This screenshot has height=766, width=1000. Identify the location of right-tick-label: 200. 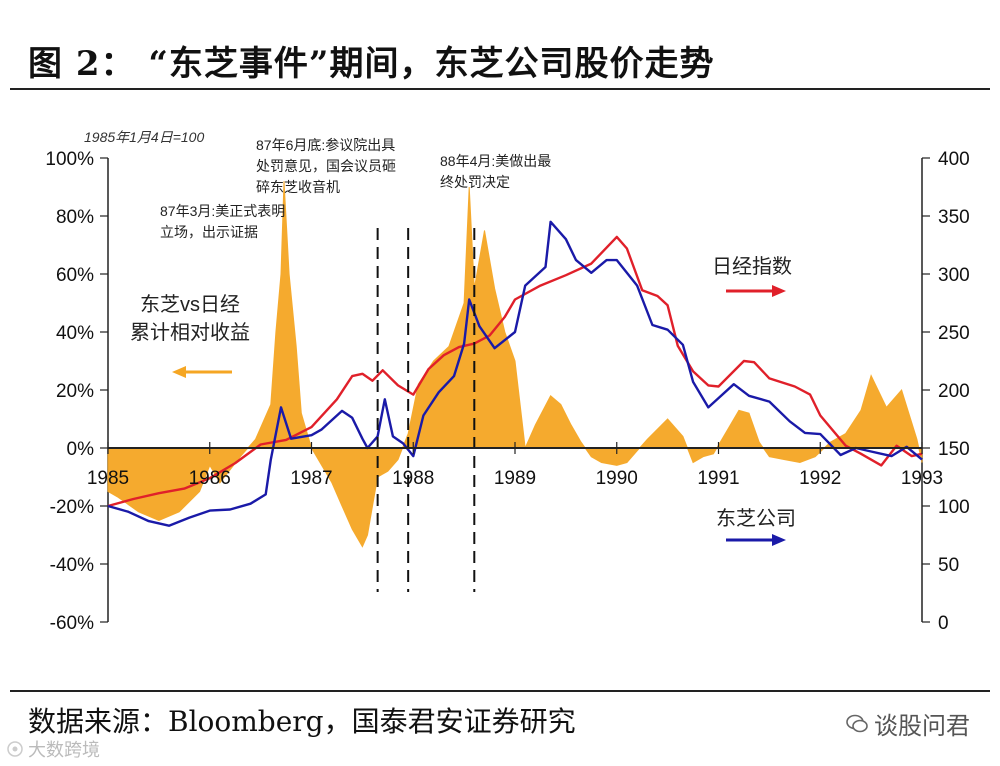
(954, 391).